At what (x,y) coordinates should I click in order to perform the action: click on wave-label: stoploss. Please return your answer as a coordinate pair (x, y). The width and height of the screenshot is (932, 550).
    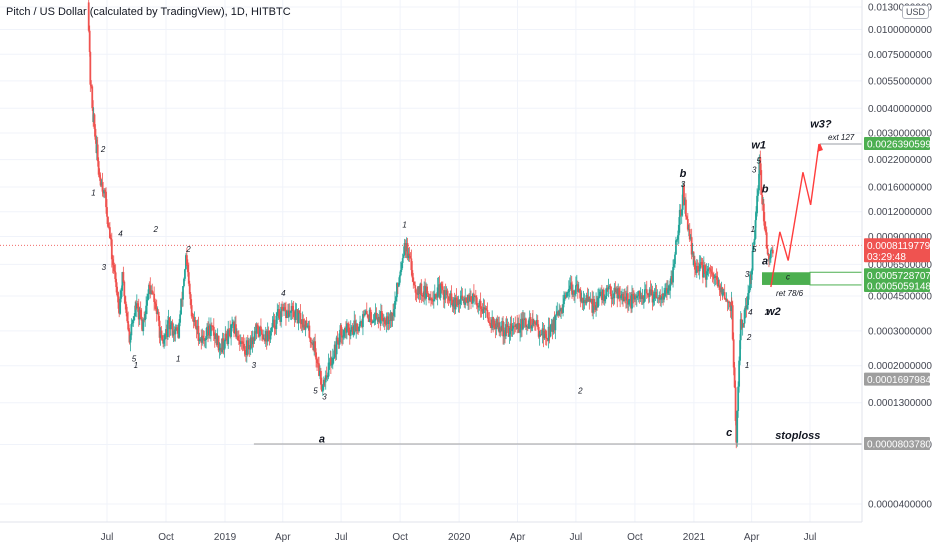
    Looking at the image, I should click on (797, 436).